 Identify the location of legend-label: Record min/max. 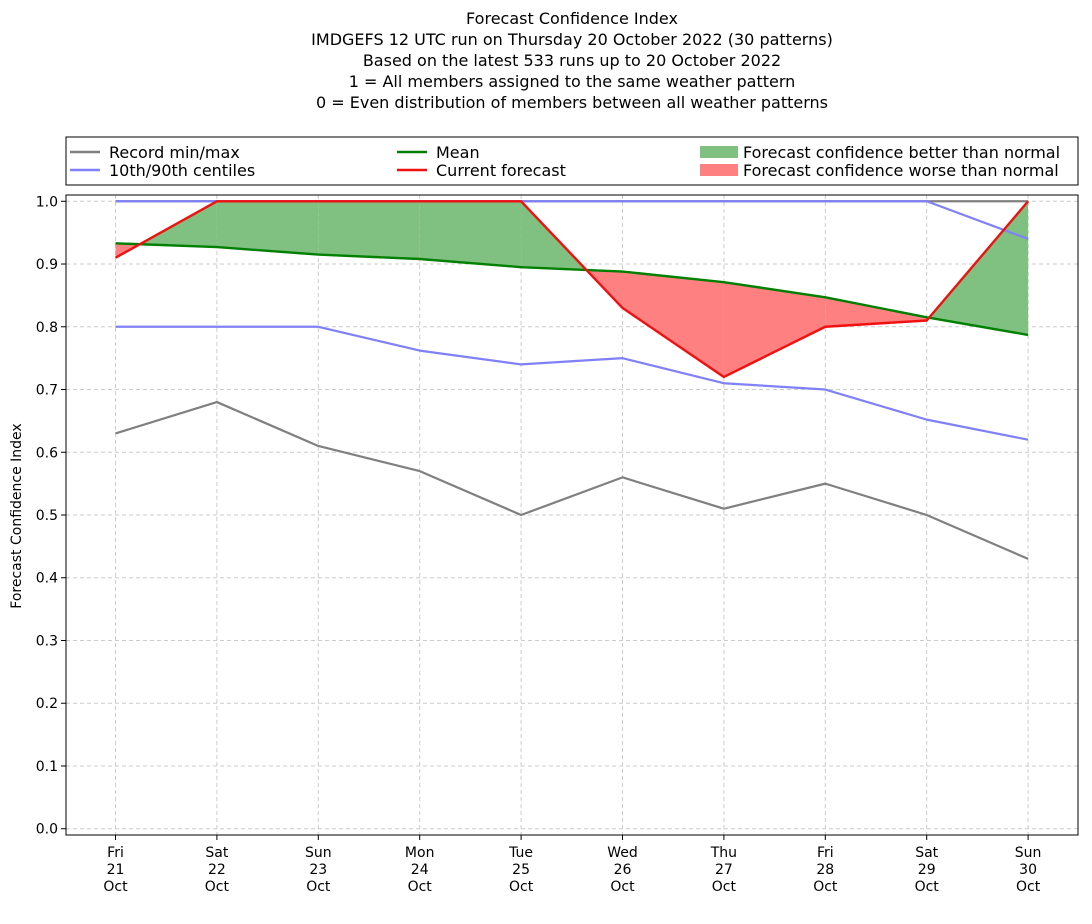
(174, 152).